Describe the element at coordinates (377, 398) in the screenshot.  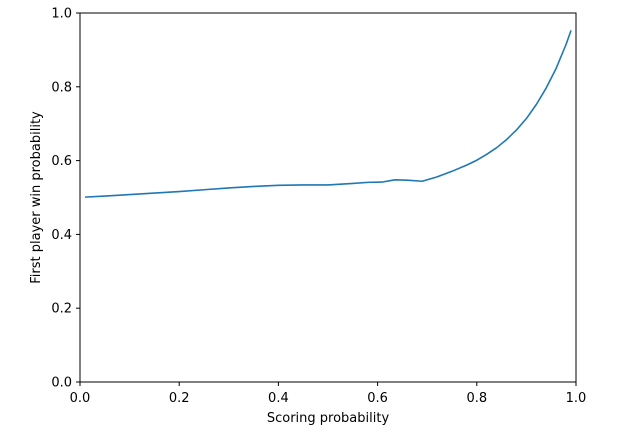
I see `x-tick-label: 0.6` at that location.